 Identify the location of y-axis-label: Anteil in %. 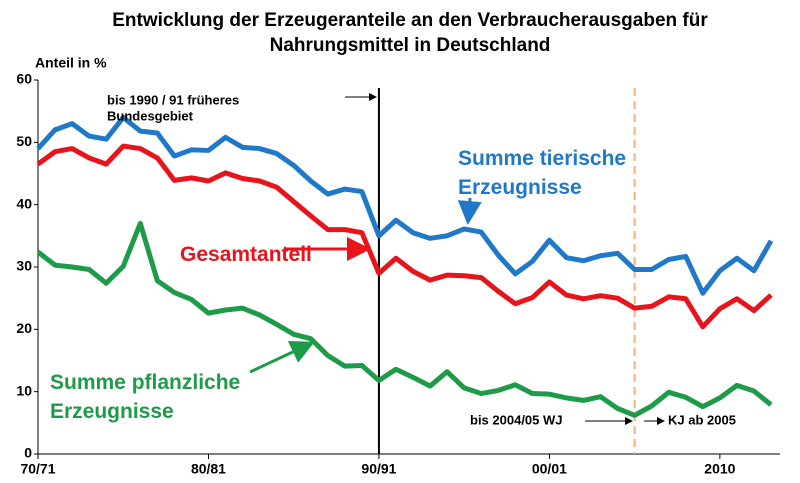
(71, 63).